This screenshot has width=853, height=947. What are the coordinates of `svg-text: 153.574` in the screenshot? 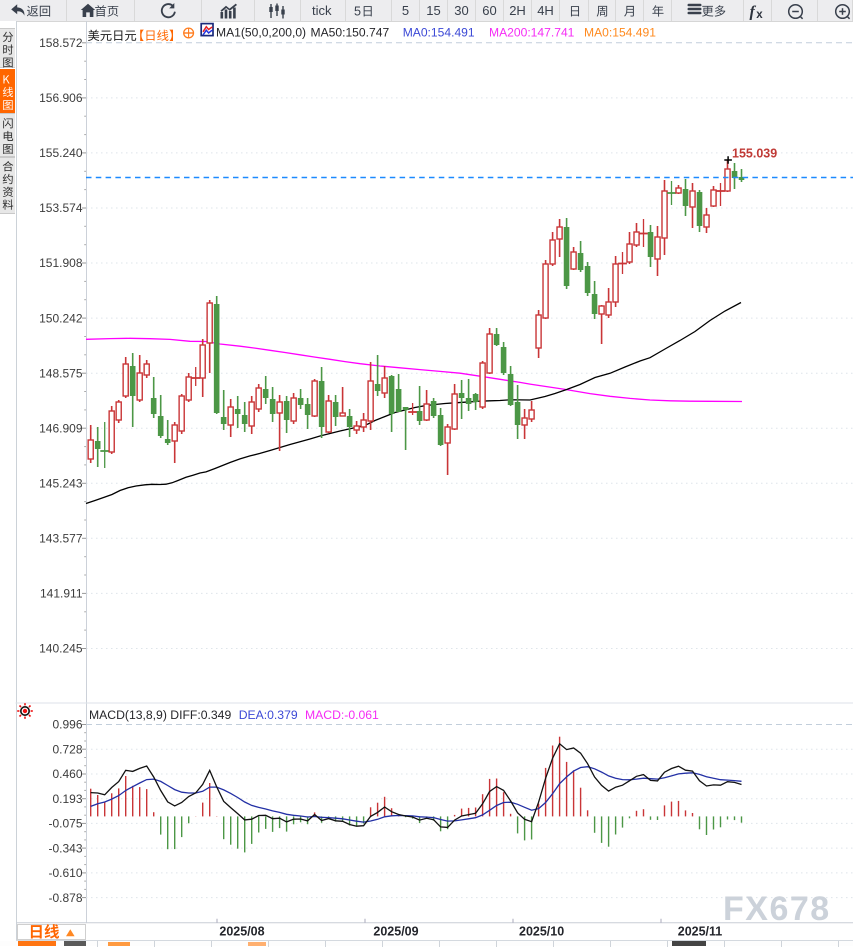 It's located at (61, 208).